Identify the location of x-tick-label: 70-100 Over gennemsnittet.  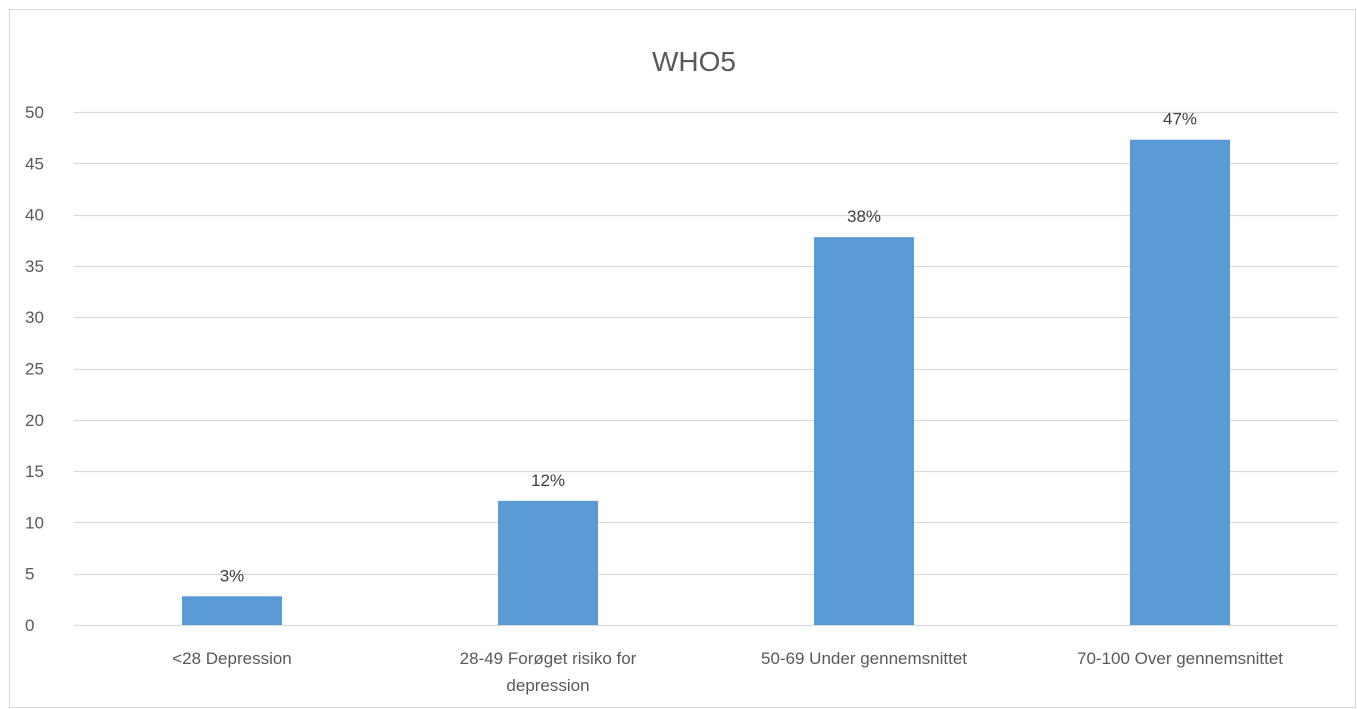
(1180, 658).